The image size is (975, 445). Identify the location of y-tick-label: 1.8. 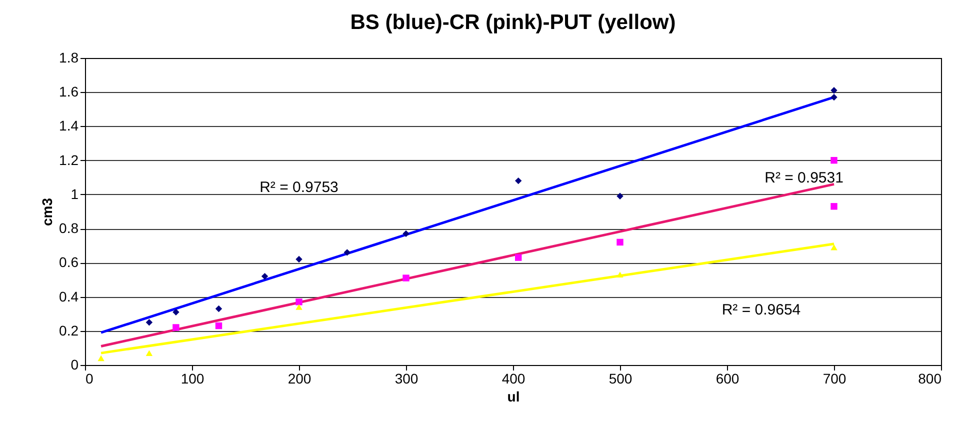
(69, 58).